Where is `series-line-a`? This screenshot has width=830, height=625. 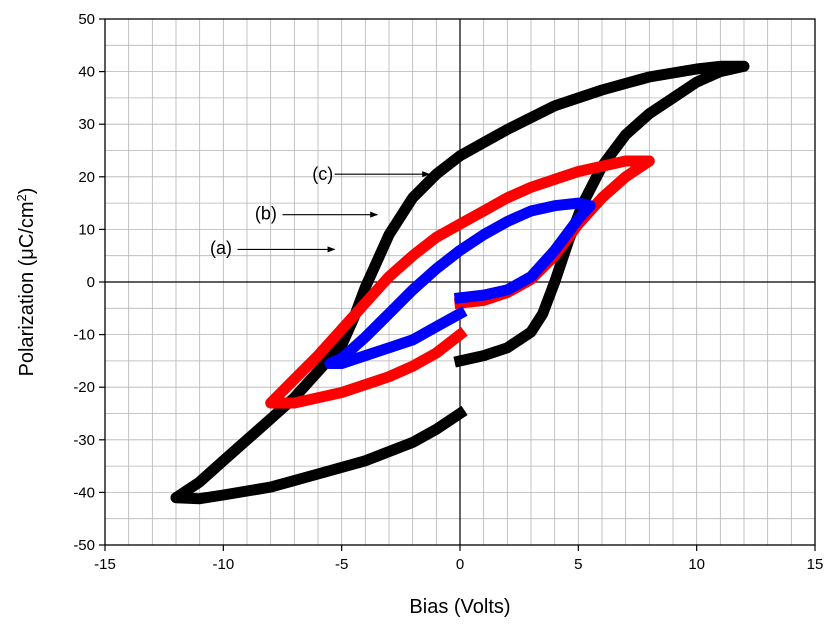
series-line-a is located at coordinates (460, 283).